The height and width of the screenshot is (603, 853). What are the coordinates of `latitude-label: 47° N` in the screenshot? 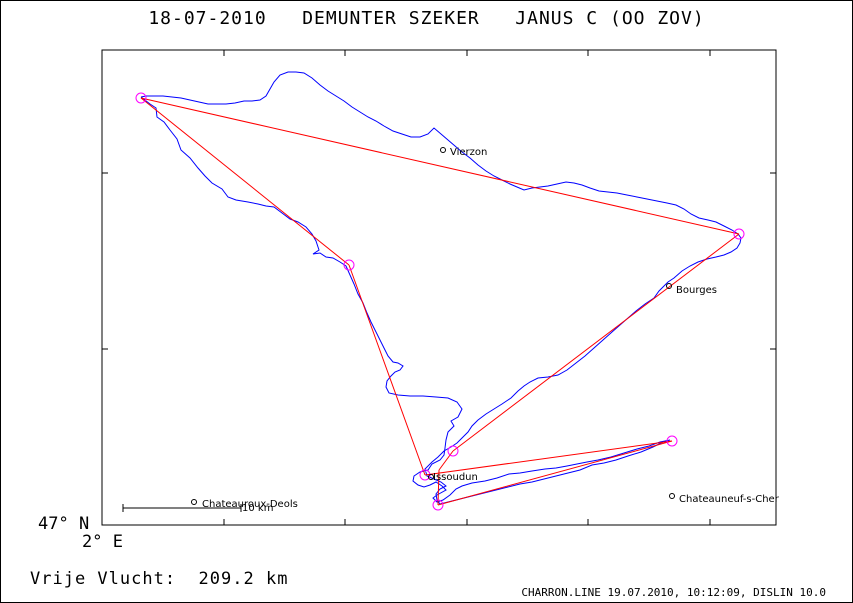 It's located at (64, 524).